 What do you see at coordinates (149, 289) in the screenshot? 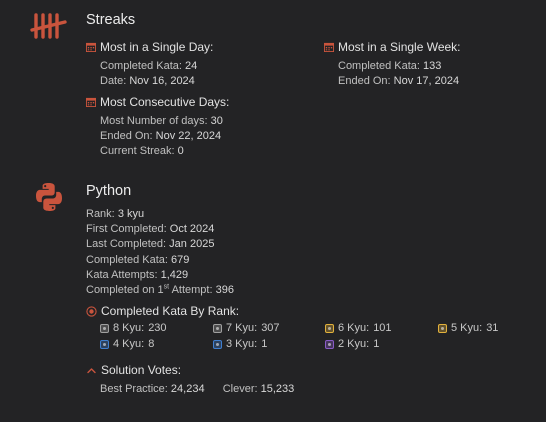
I see `first-attempt-label: Completed on 1st Attempt:` at bounding box center [149, 289].